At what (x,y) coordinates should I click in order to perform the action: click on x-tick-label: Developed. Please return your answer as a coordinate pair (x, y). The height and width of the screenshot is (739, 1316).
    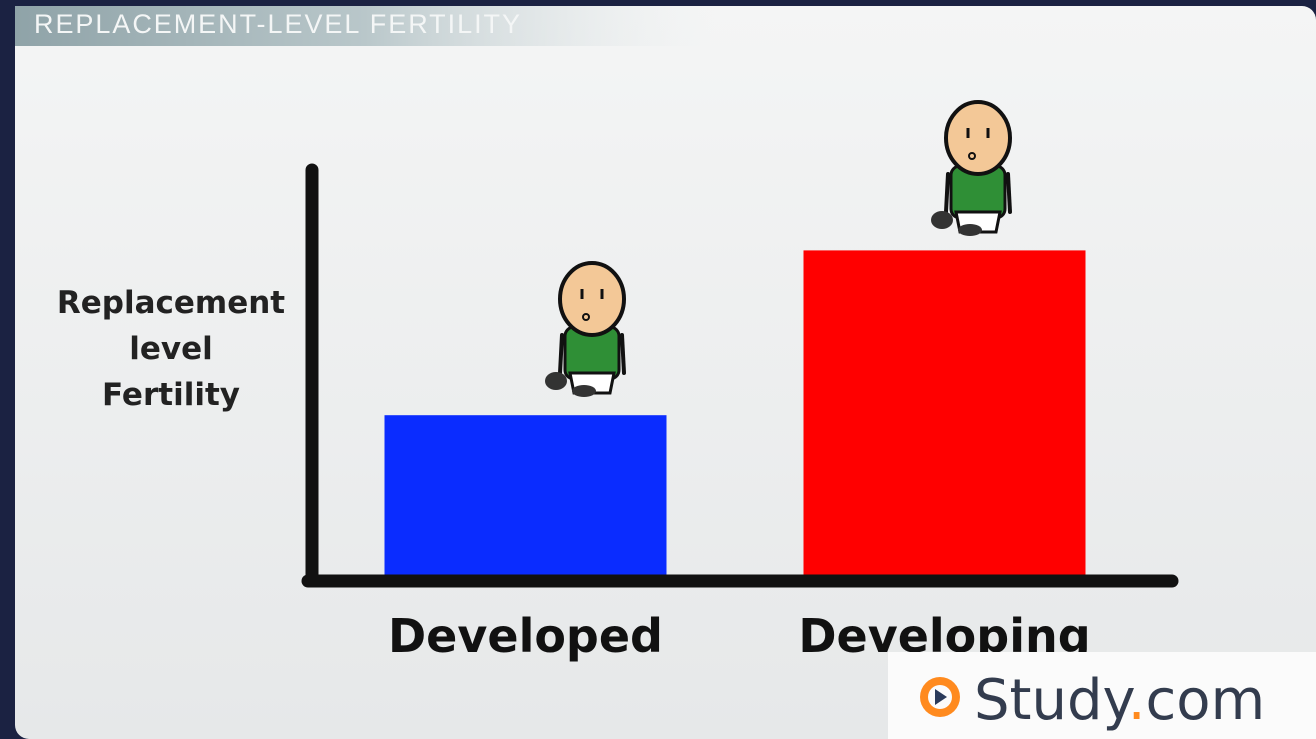
    Looking at the image, I should click on (525, 636).